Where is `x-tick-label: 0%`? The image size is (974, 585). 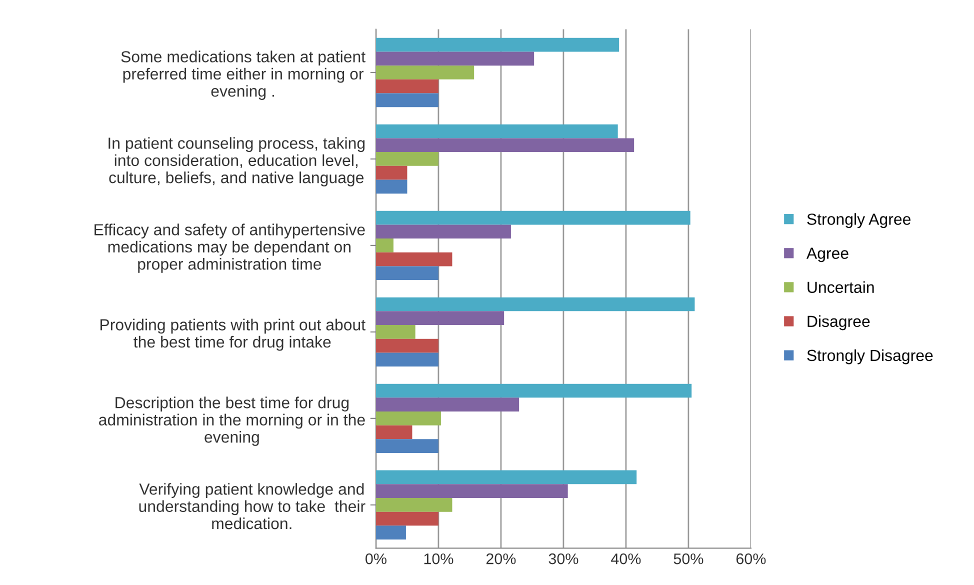
x-tick-label: 0% is located at coordinates (376, 558).